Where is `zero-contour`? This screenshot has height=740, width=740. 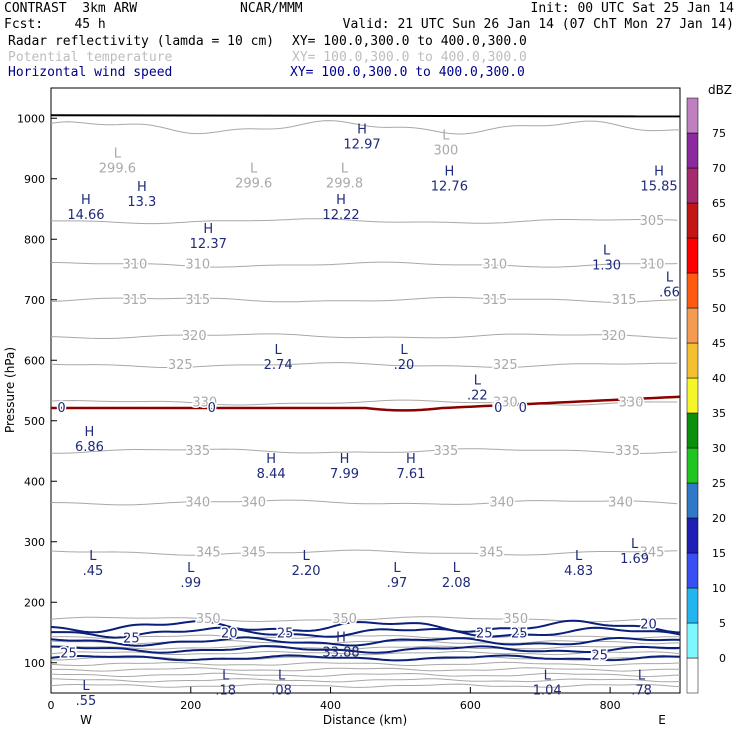 zero-contour is located at coordinates (365, 403).